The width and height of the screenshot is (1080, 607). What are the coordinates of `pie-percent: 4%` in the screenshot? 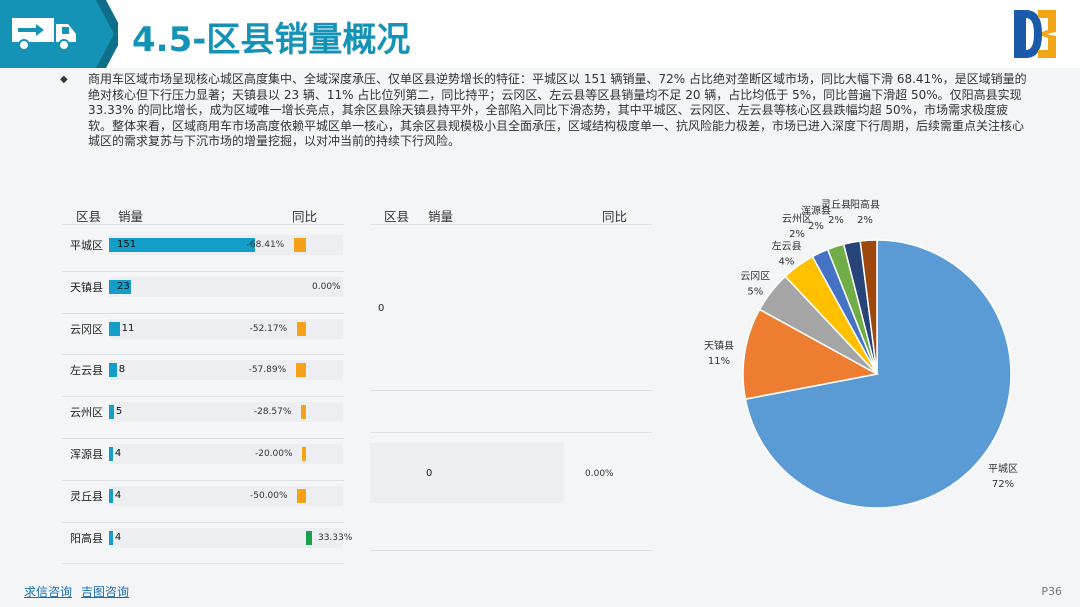 It's located at (787, 261).